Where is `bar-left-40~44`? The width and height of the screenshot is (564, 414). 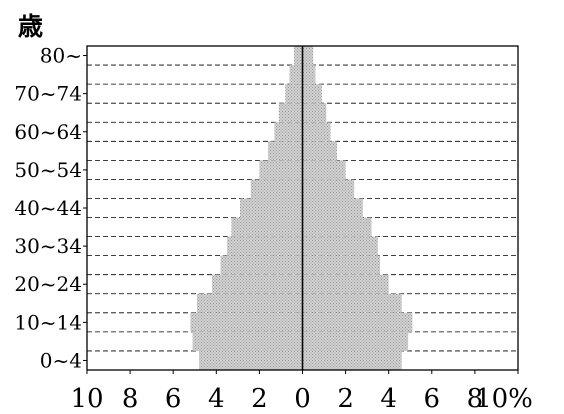
bar-left-40~44 is located at coordinates (271, 208).